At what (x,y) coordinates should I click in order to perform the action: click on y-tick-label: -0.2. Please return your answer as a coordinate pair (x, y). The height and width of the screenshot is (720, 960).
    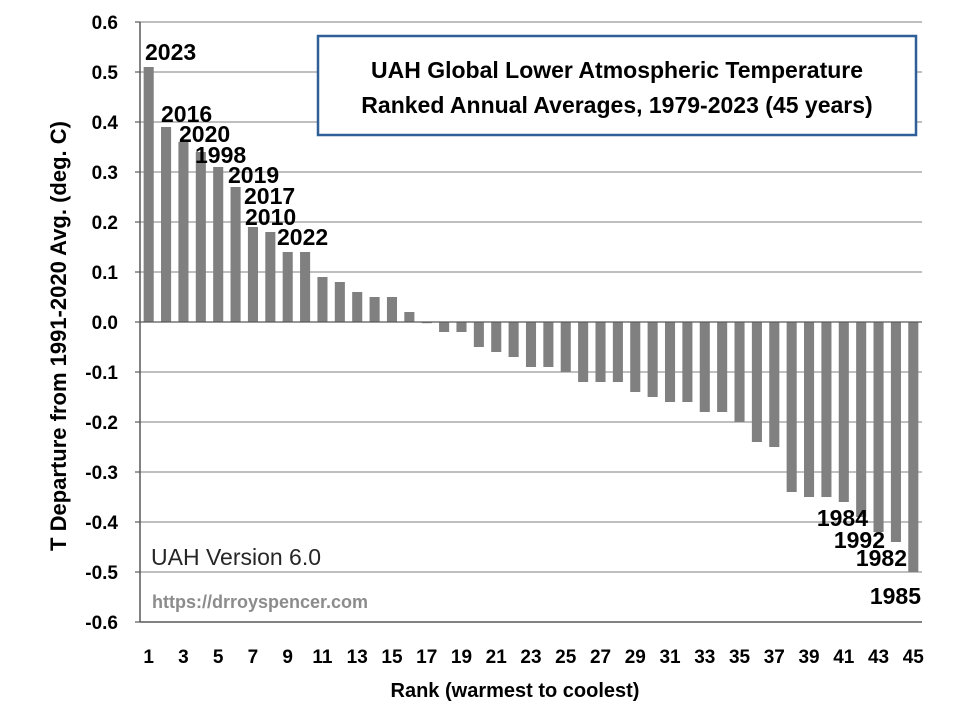
    Looking at the image, I should click on (101, 423).